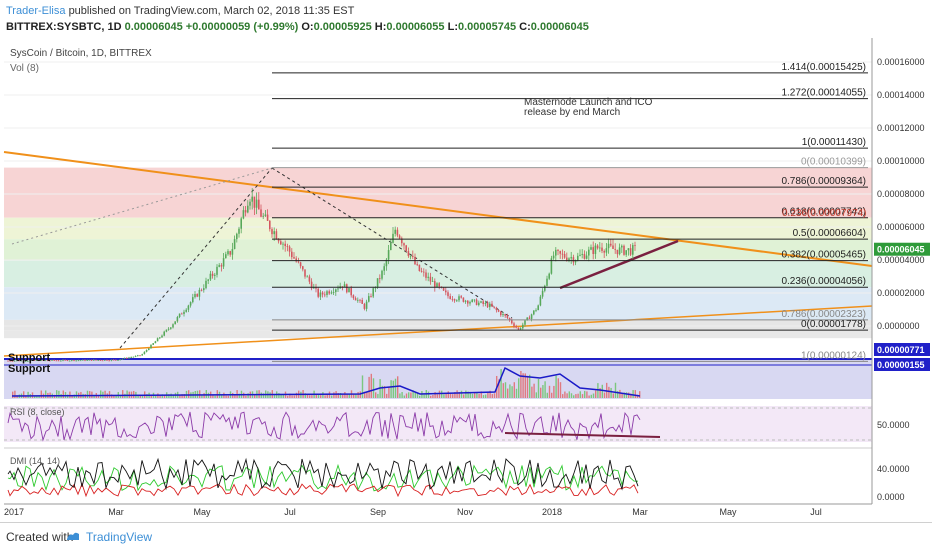 The width and height of the screenshot is (932, 551). What do you see at coordinates (901, 62) in the screenshot?
I see `y-tick-0: 0.00016000` at bounding box center [901, 62].